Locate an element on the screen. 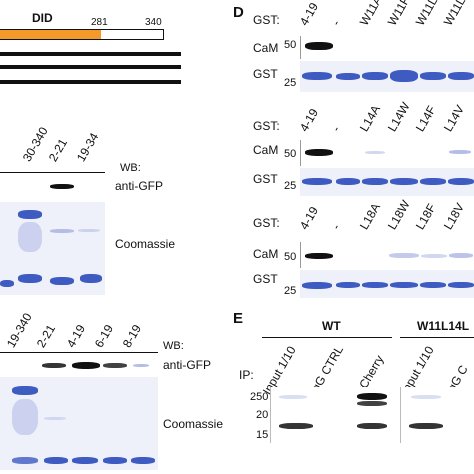  cam-label-3: CaM is located at coordinates (266, 254).